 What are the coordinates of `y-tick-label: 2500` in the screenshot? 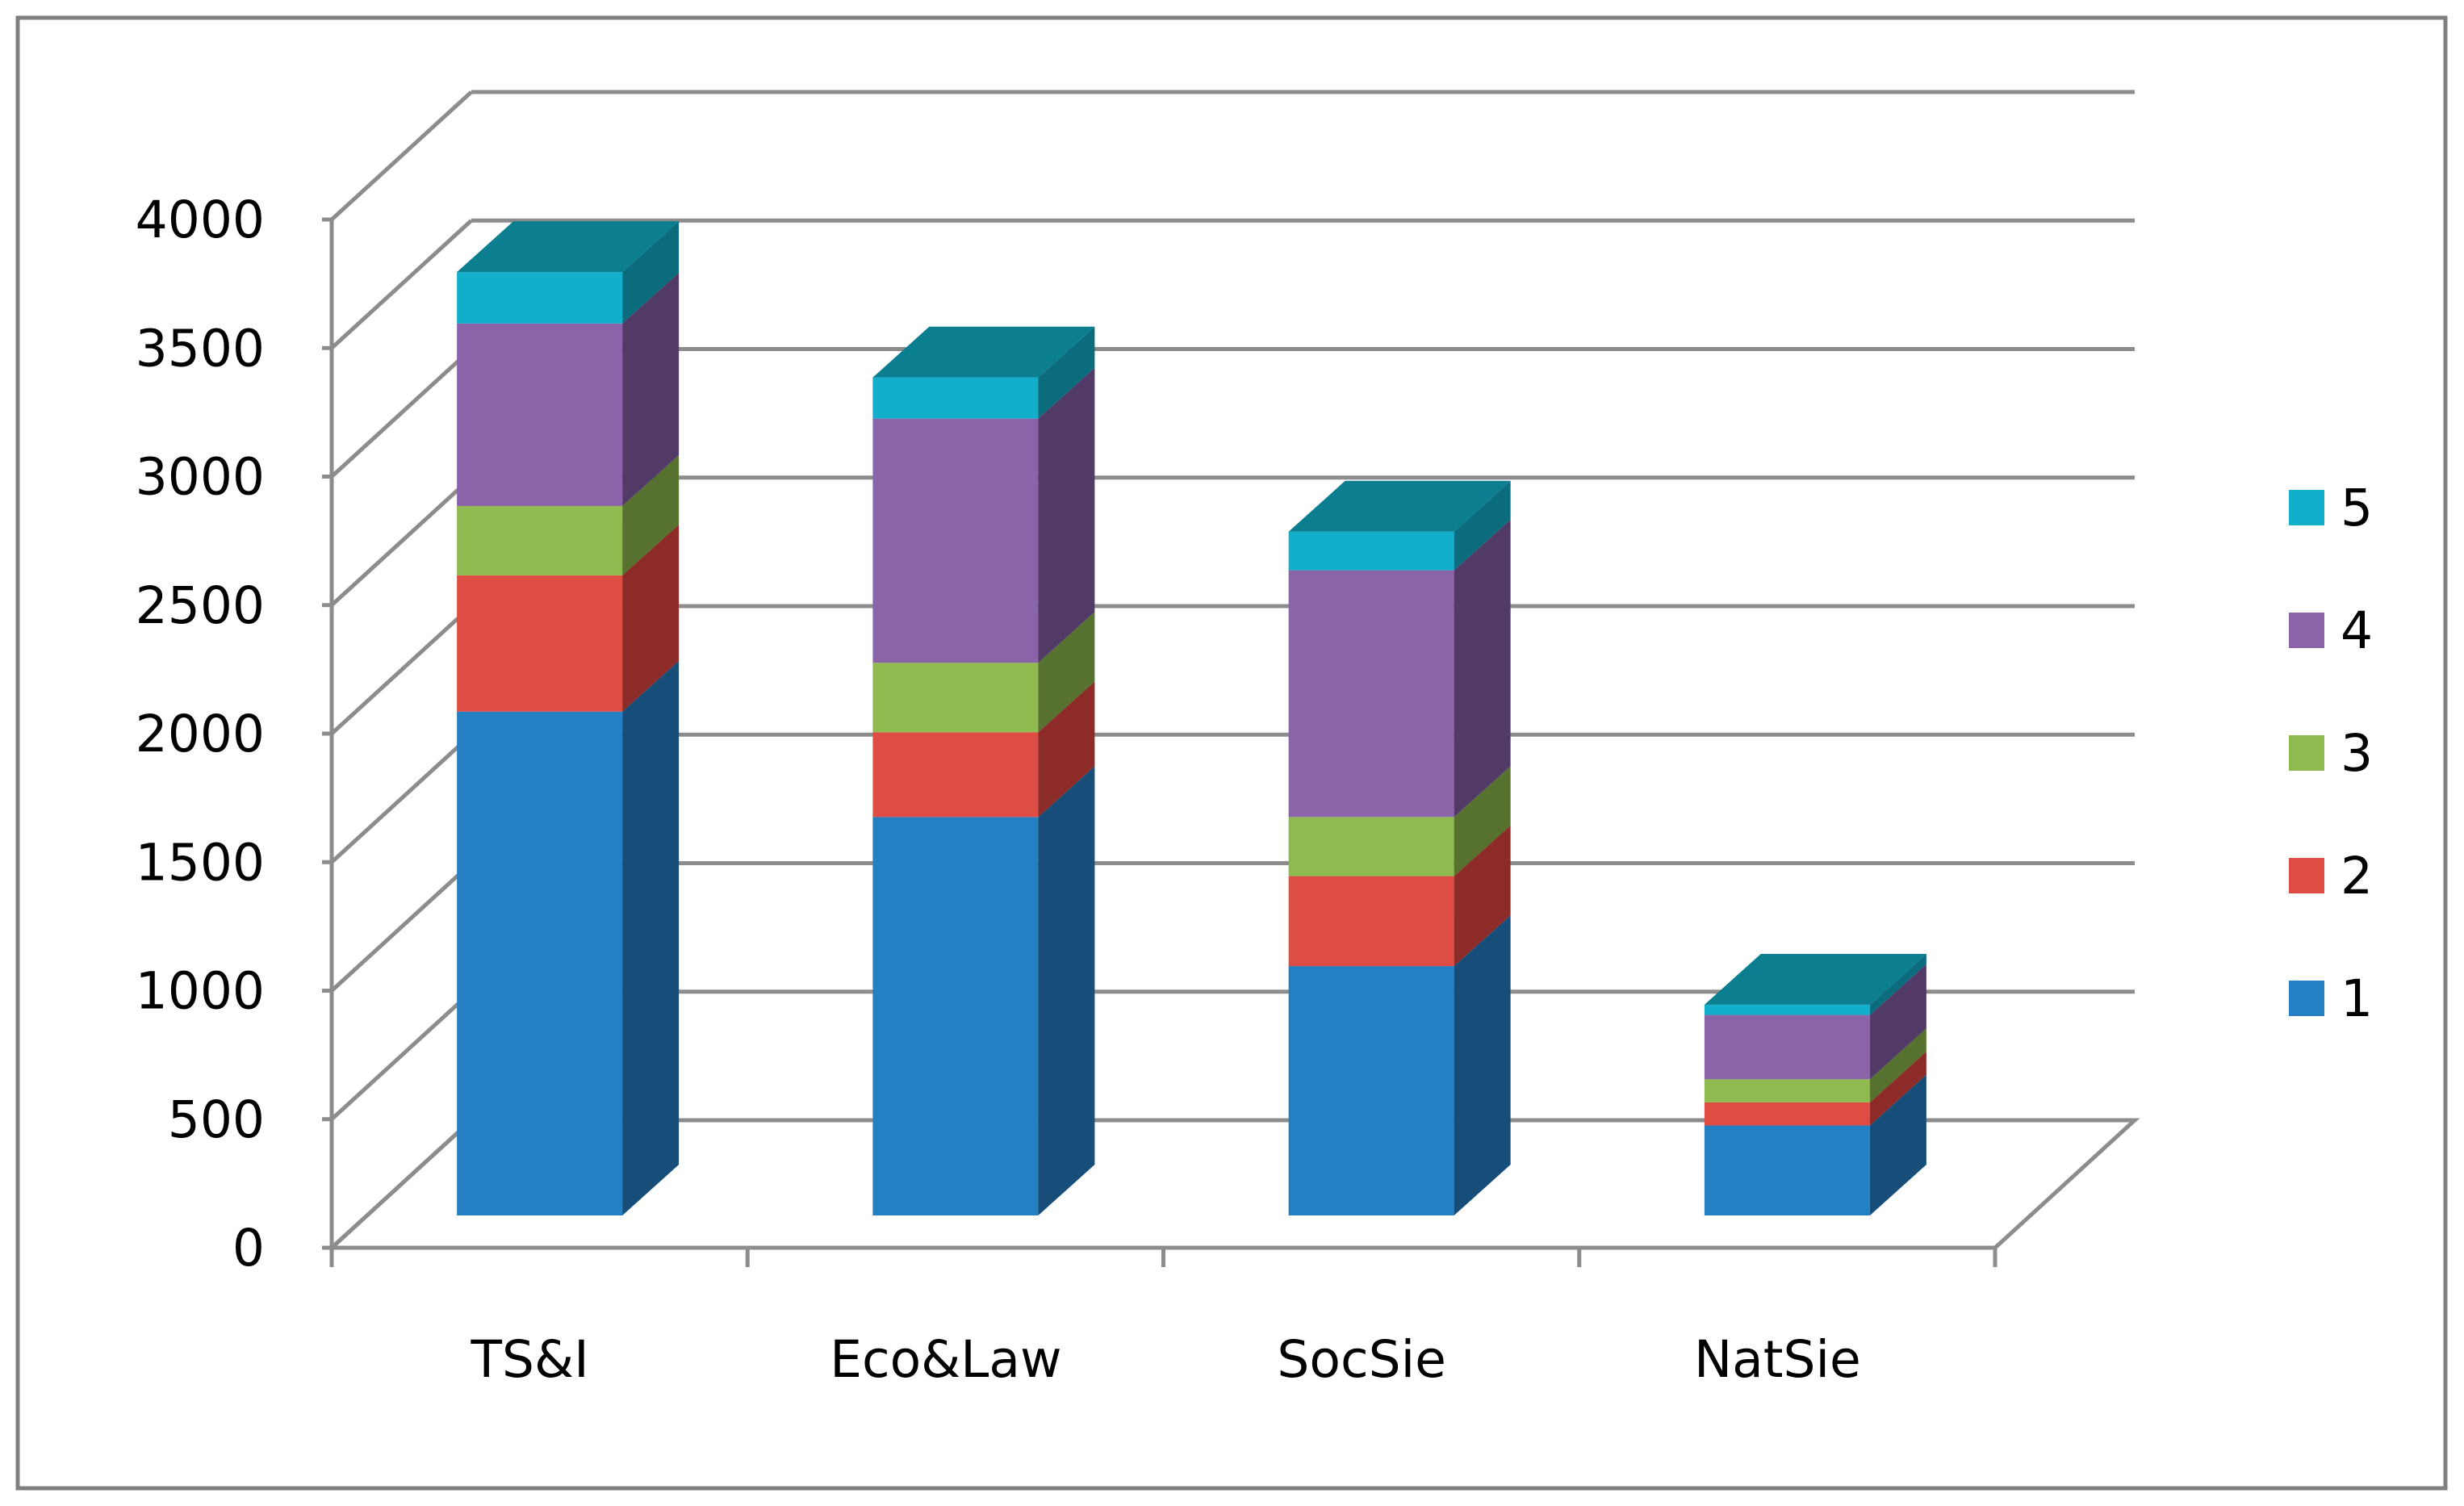 It's located at (200, 605).